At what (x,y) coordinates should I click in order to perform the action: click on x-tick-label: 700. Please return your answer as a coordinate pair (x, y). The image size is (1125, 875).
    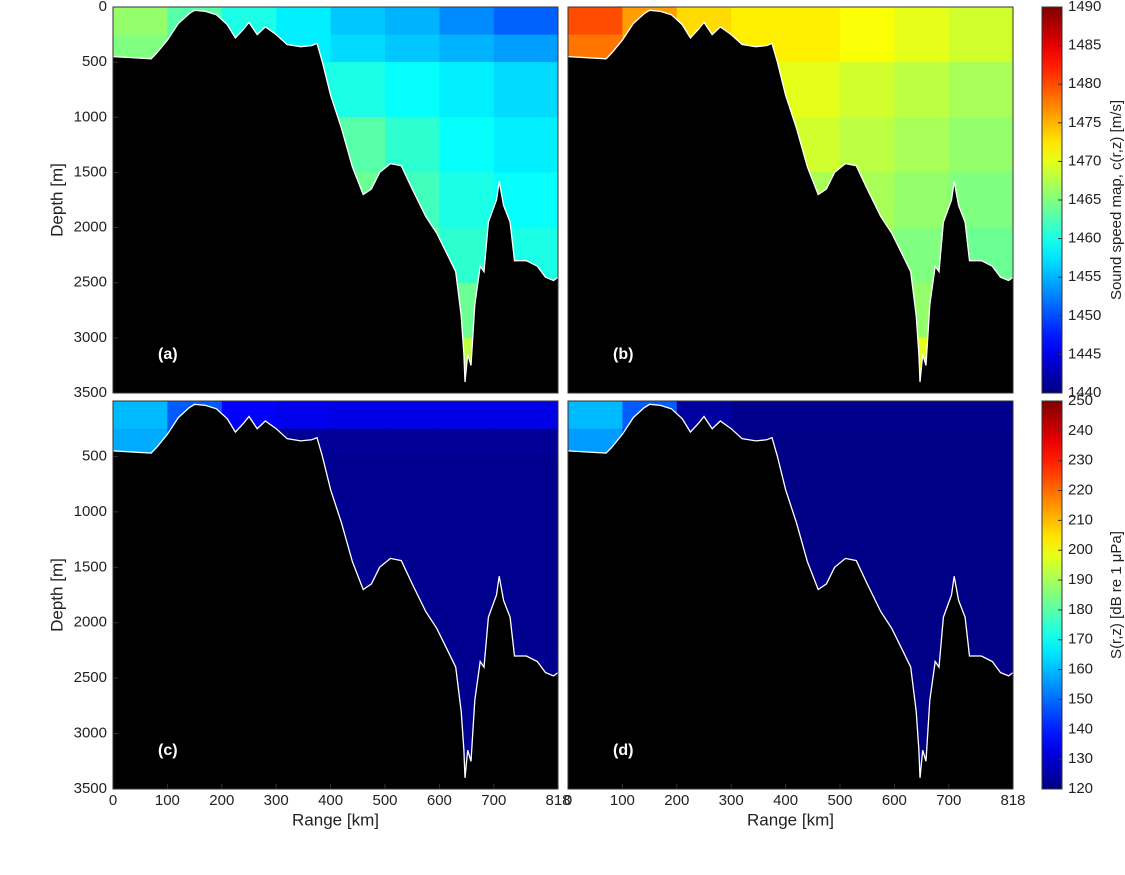
    Looking at the image, I should click on (493, 800).